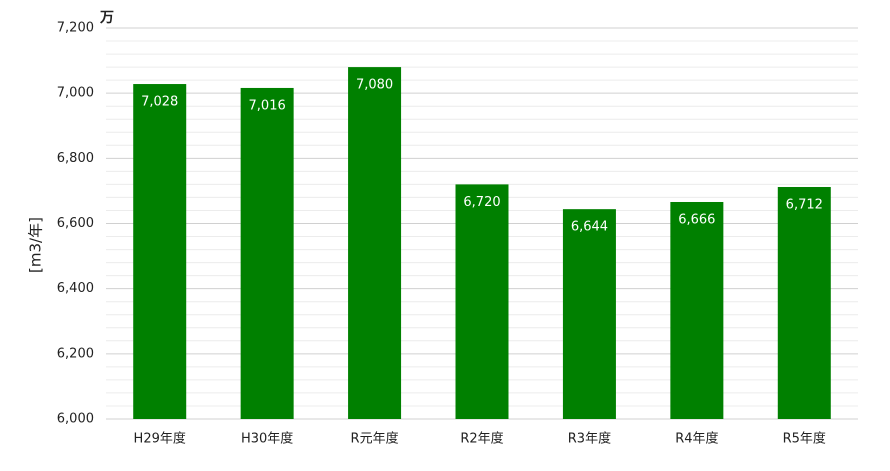  I want to click on value-label: 7,028, so click(159, 102).